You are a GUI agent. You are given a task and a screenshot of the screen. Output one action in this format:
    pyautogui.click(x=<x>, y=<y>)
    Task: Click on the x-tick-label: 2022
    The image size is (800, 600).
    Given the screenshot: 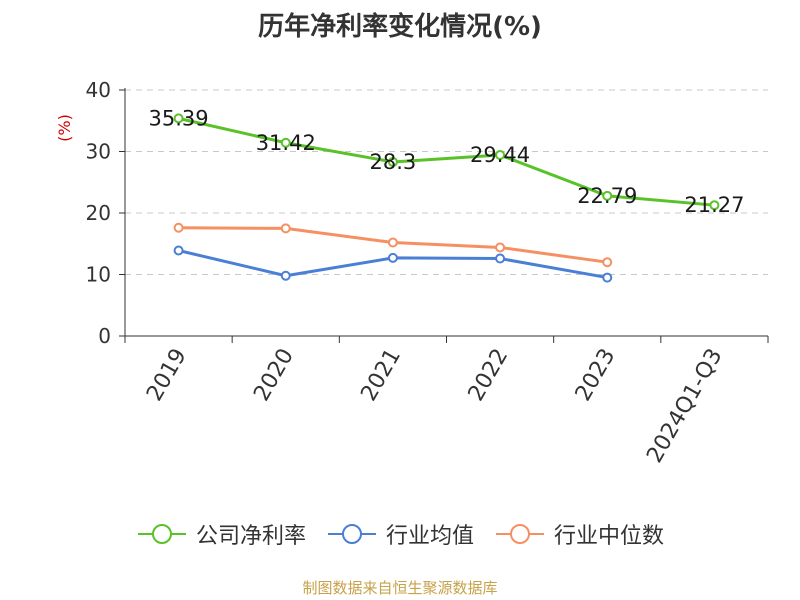 What is the action you would take?
    pyautogui.click(x=489, y=375)
    